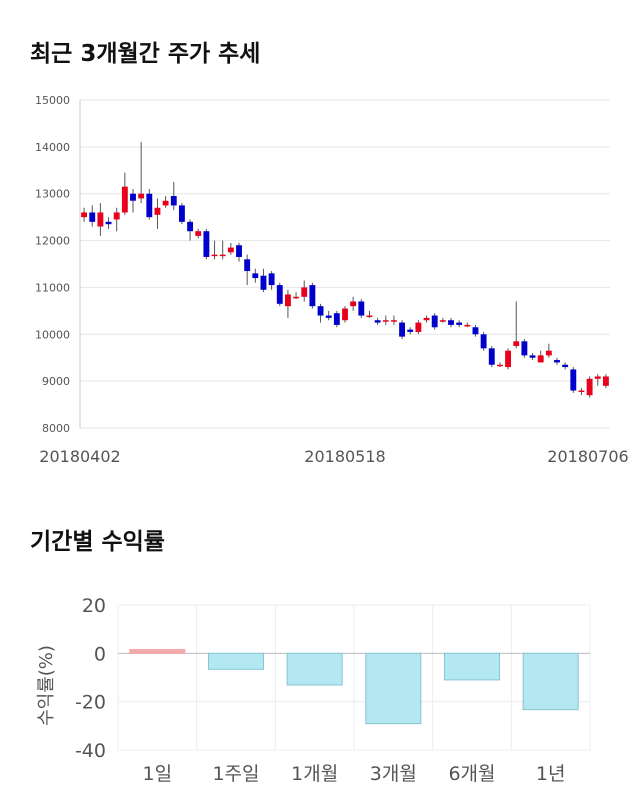  I want to click on x-tick-label: 20180706, so click(587, 456).